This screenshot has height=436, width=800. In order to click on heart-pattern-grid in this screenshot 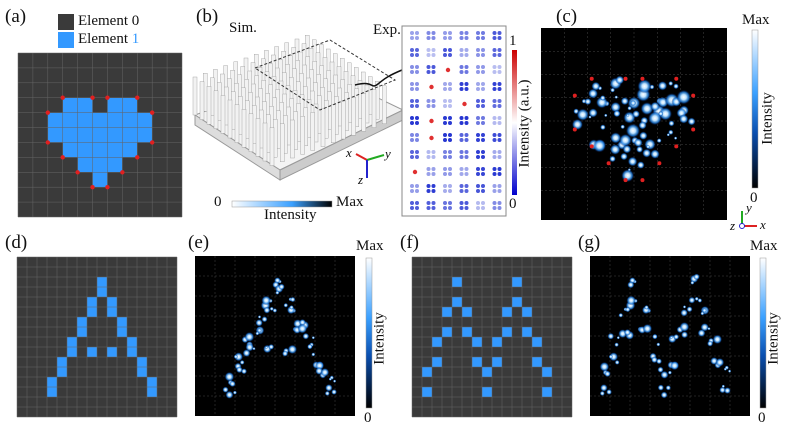, I will do `click(100, 135)`.